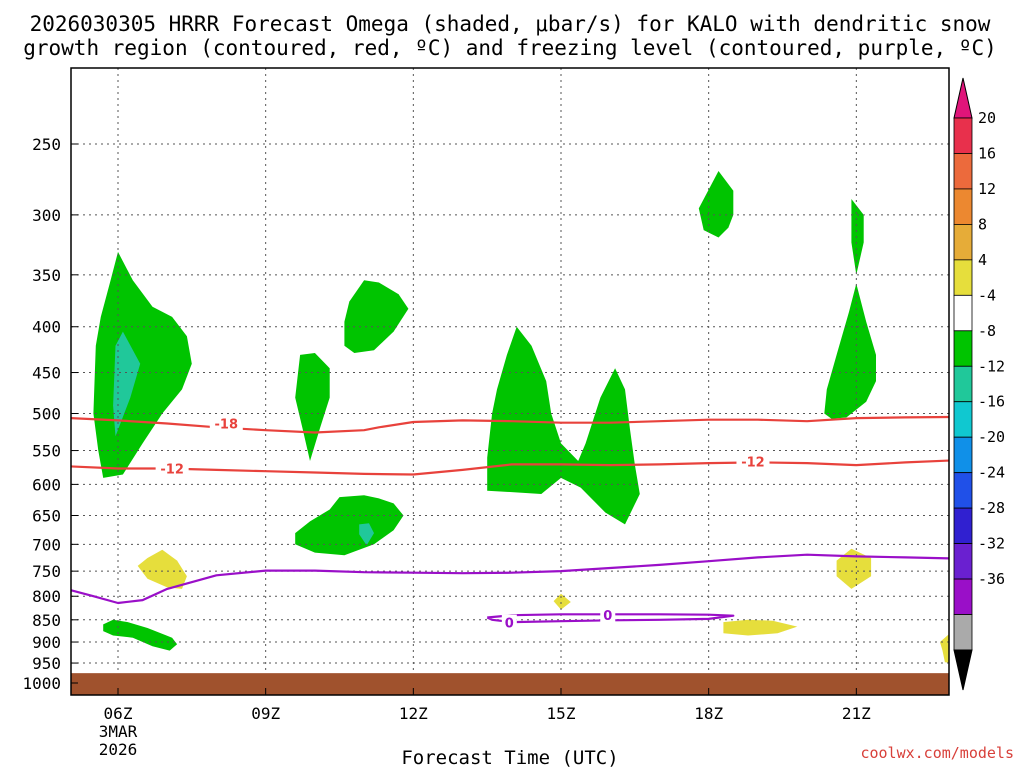 Image resolution: width=1024 pixels, height=768 pixels. I want to click on colorbar-label-12: -32, so click(991, 544).